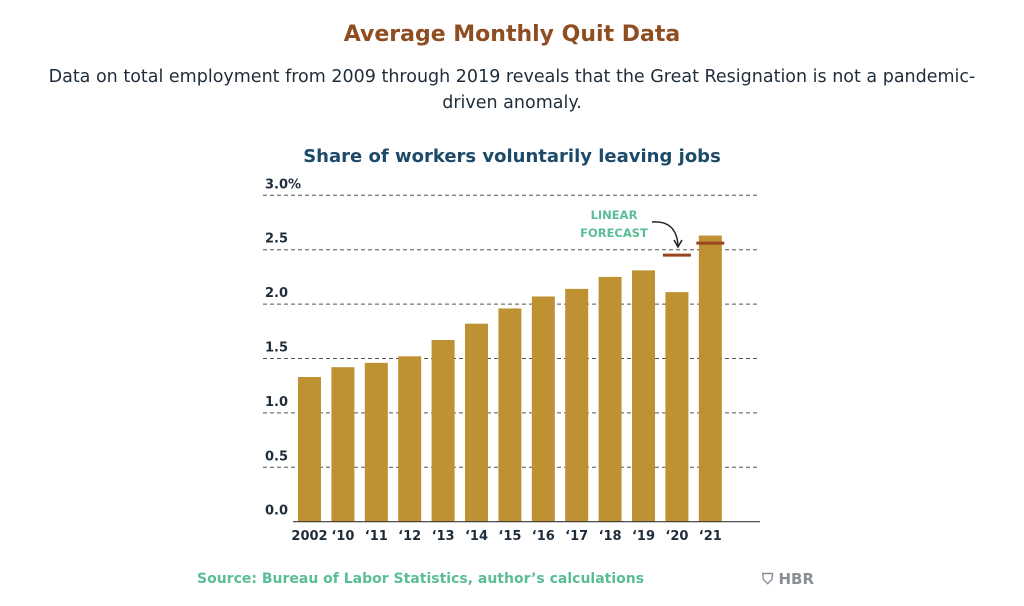 The height and width of the screenshot is (606, 1024). Describe the element at coordinates (768, 579) in the screenshot. I see `shield-icon: ⛉` at that location.